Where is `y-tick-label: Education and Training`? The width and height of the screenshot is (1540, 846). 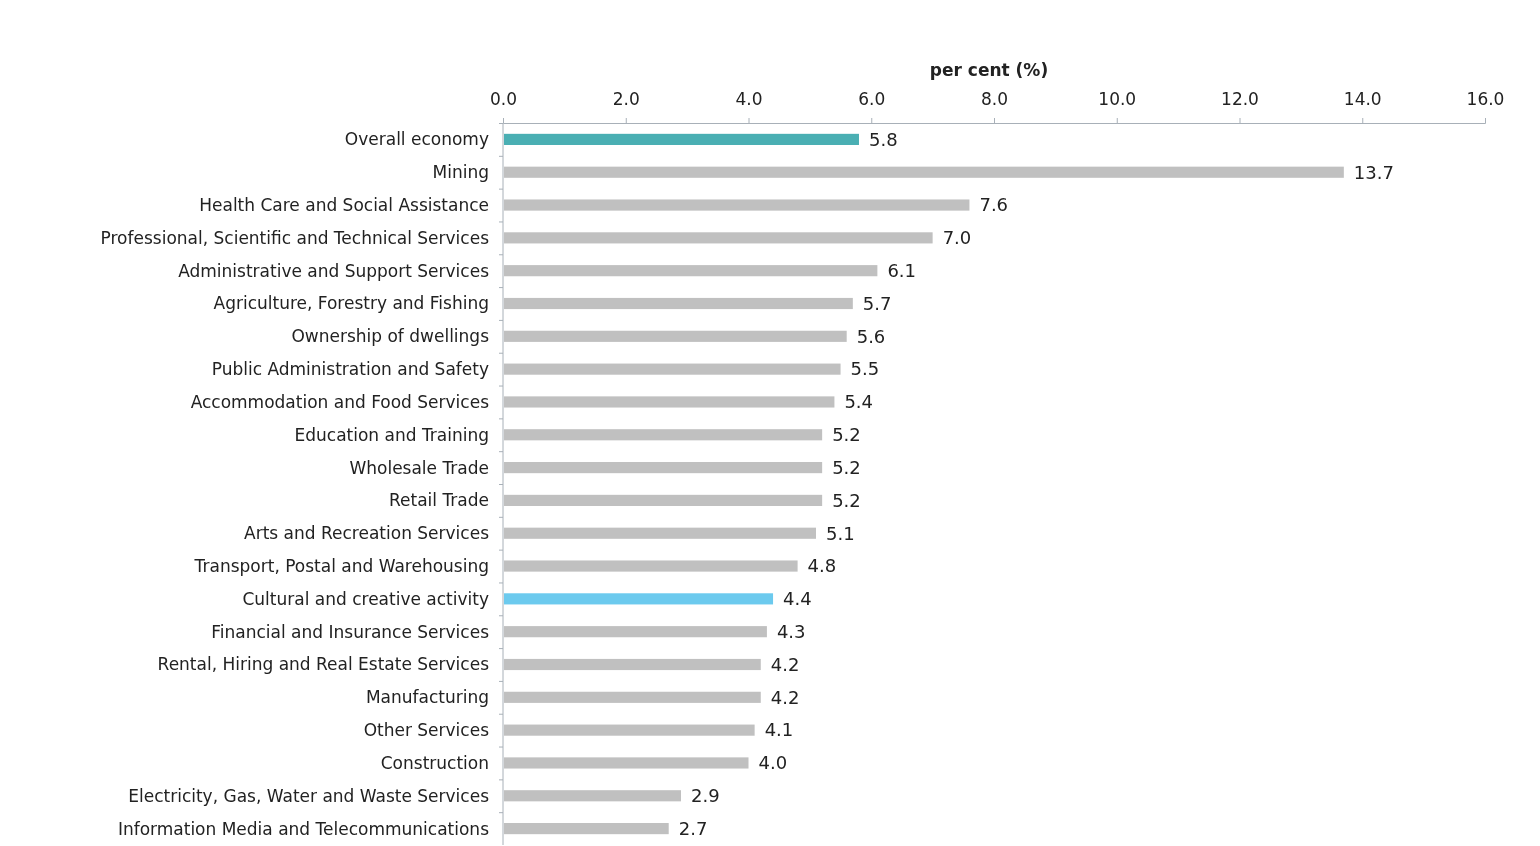 y-tick-label: Education and Training is located at coordinates (391, 434).